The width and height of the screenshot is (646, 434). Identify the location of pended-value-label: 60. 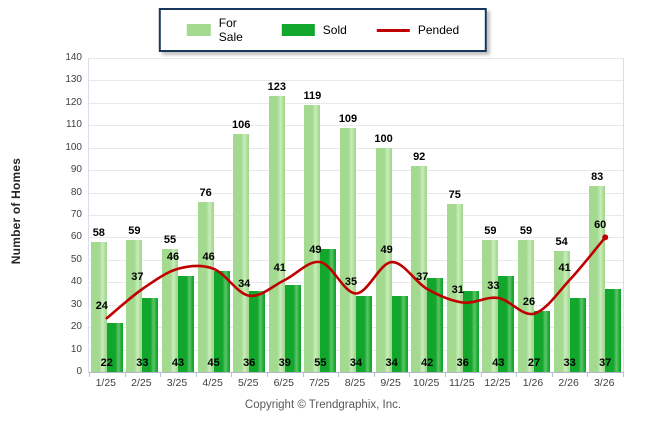
(600, 225).